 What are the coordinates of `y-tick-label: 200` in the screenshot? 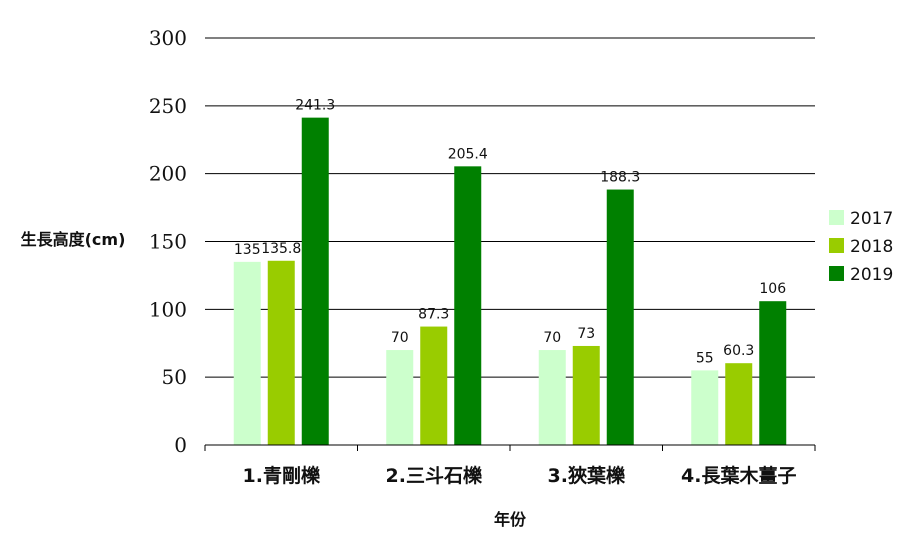 It's located at (168, 174).